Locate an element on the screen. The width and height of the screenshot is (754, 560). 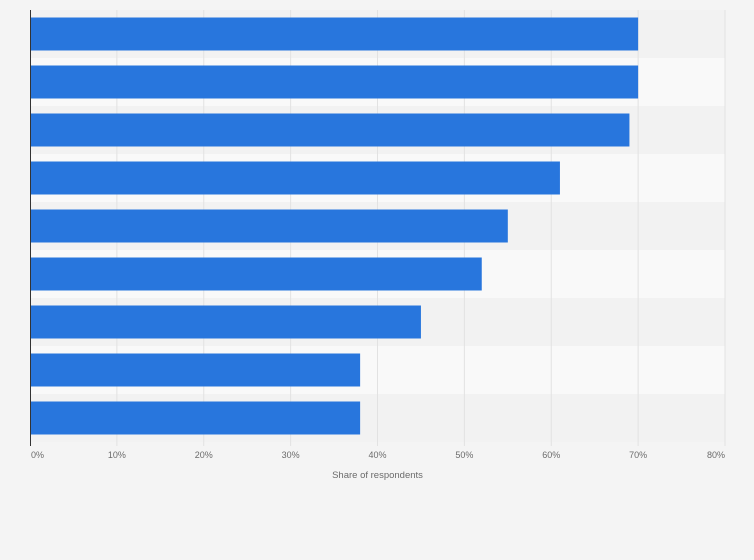
x-tick-label: 70% is located at coordinates (638, 455).